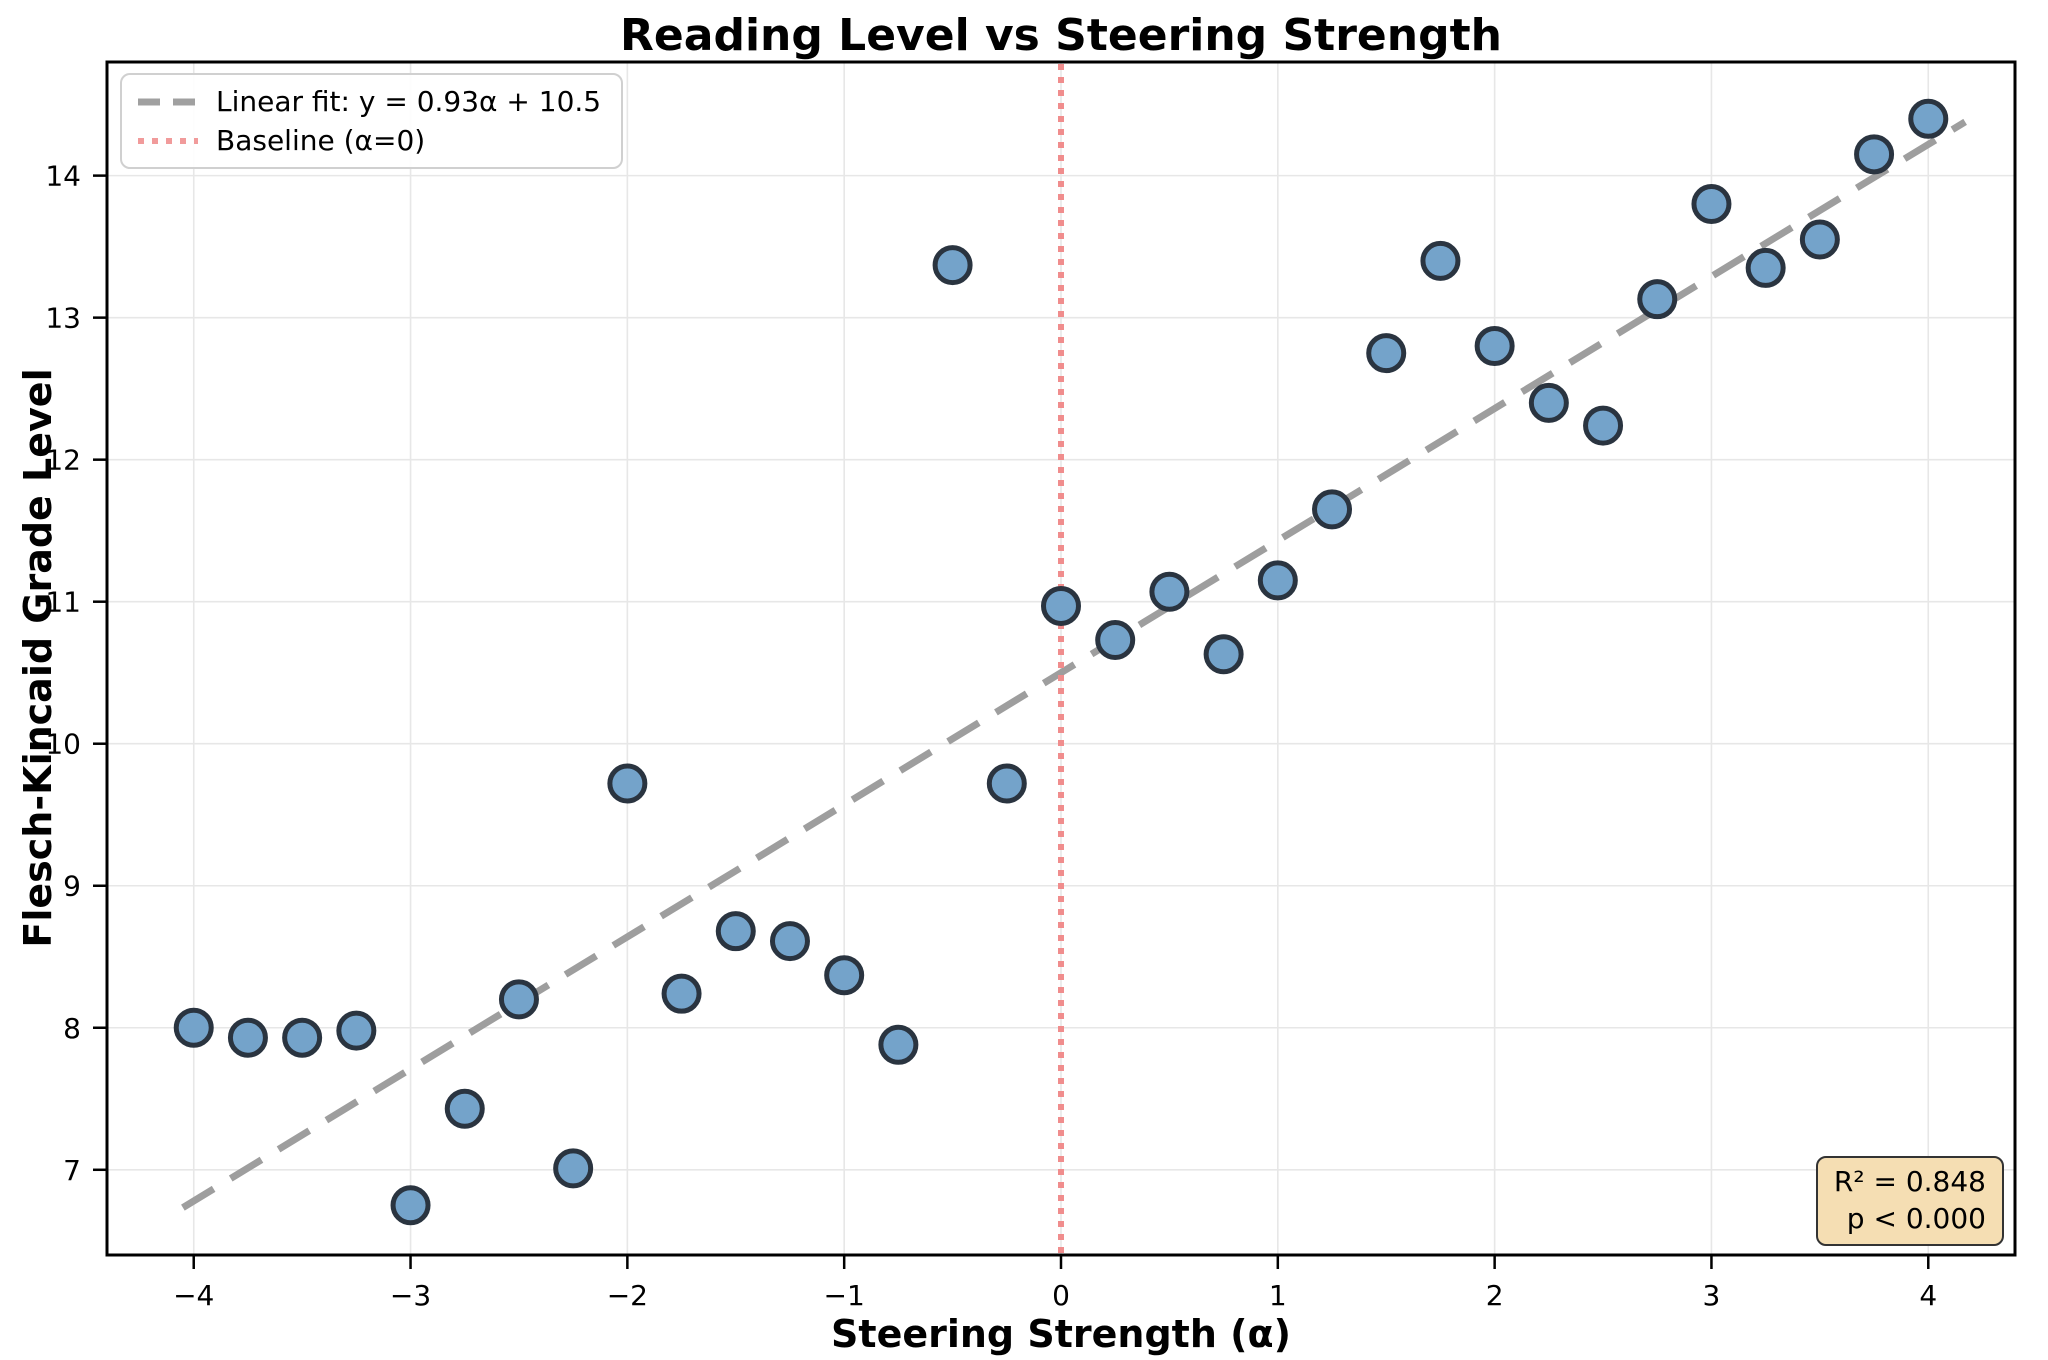  What do you see at coordinates (321, 140) in the screenshot?
I see `legend-label-baseline: Baseline (α=0)` at bounding box center [321, 140].